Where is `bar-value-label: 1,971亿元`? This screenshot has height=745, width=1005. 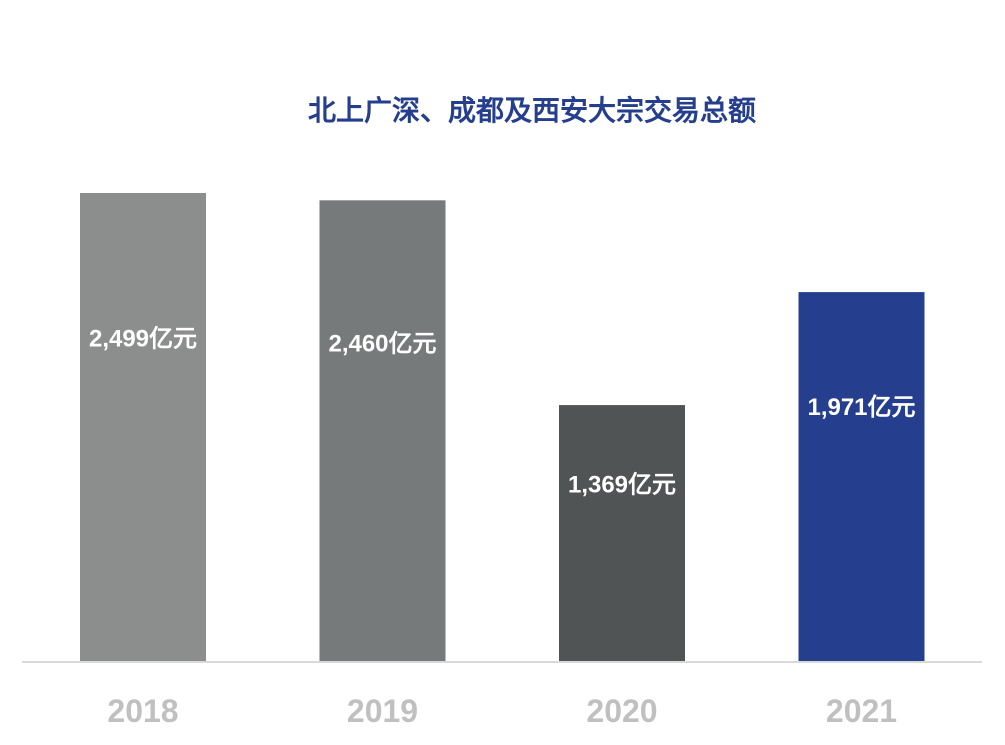 bar-value-label: 1,971亿元 is located at coordinates (861, 407).